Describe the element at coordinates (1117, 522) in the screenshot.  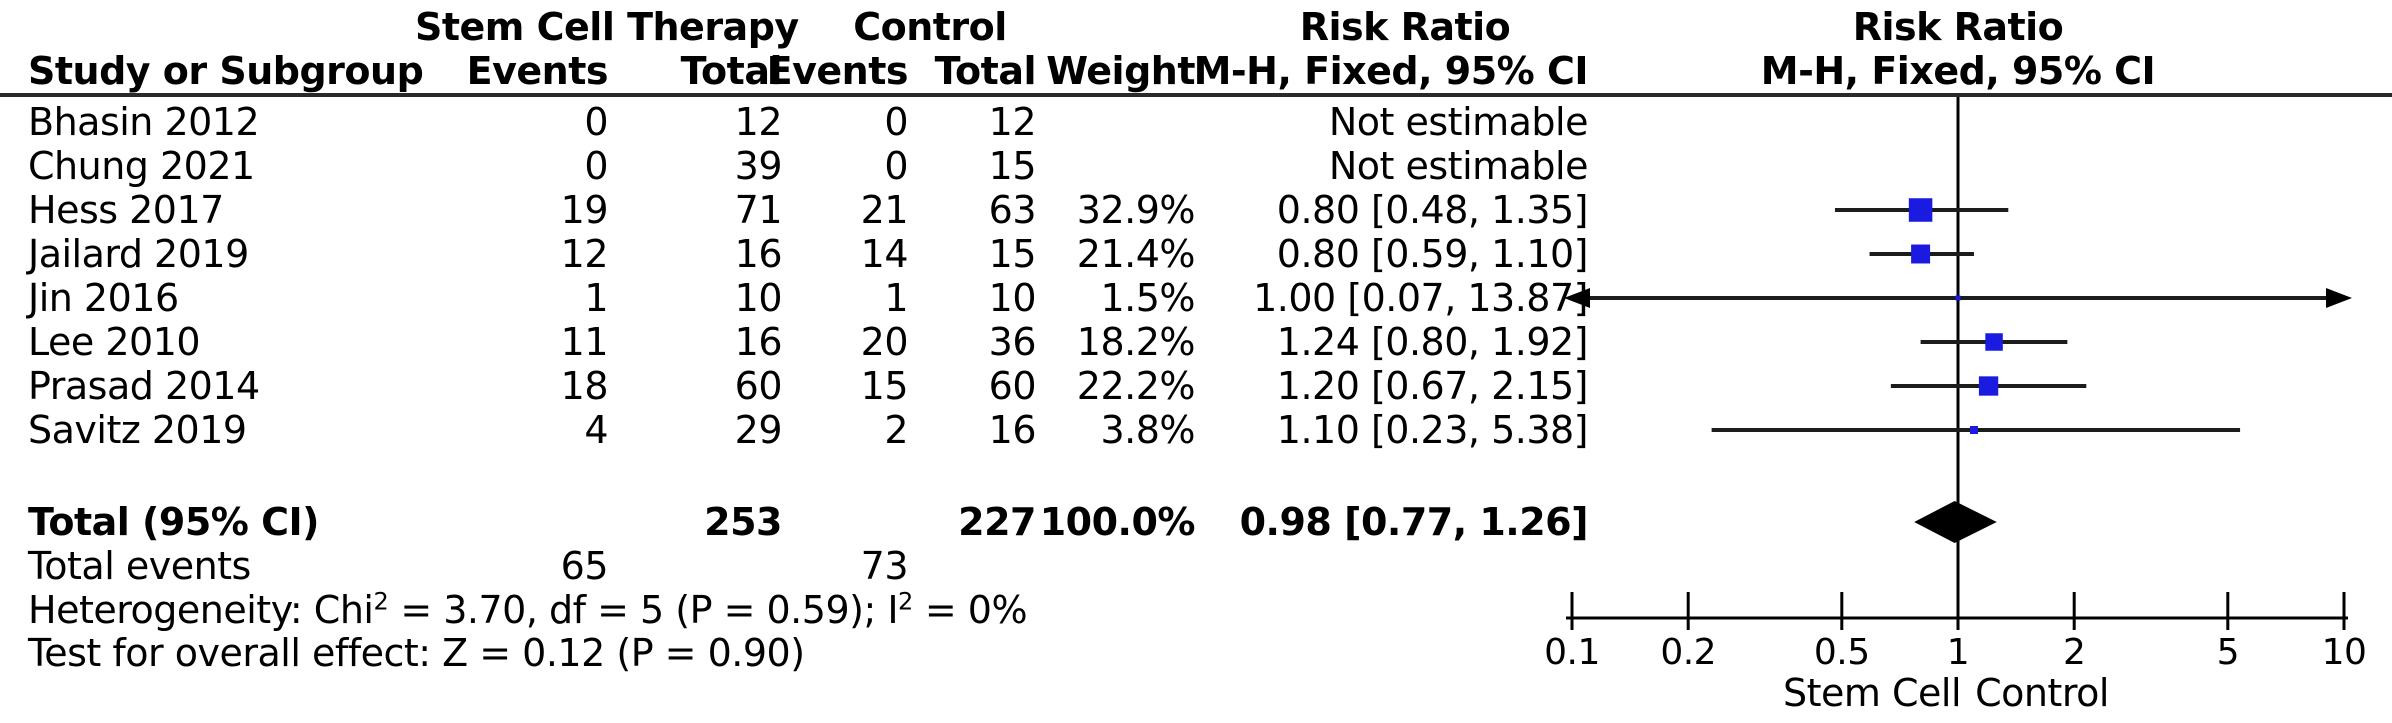
I see `total-weight: 100.0%` at that location.